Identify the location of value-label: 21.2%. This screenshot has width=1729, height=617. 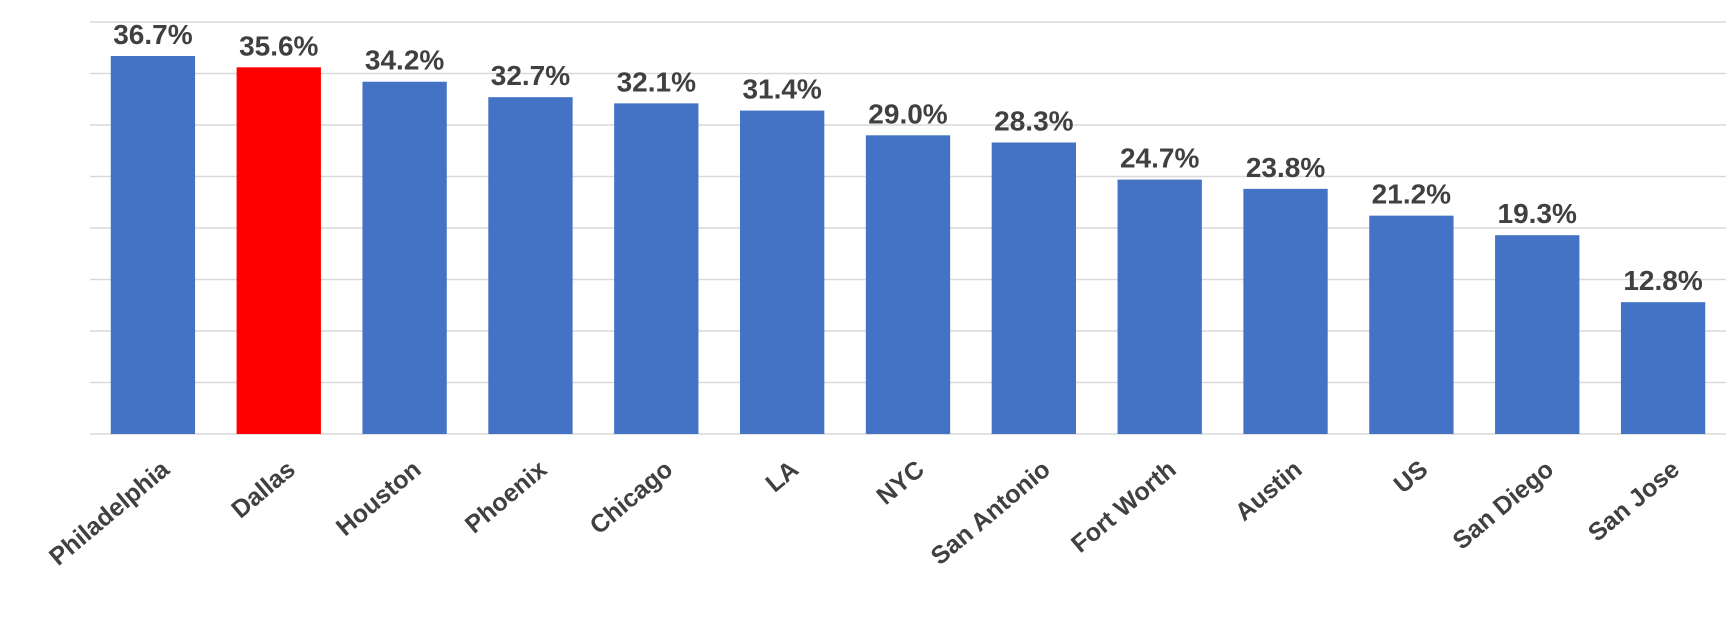
(1411, 194).